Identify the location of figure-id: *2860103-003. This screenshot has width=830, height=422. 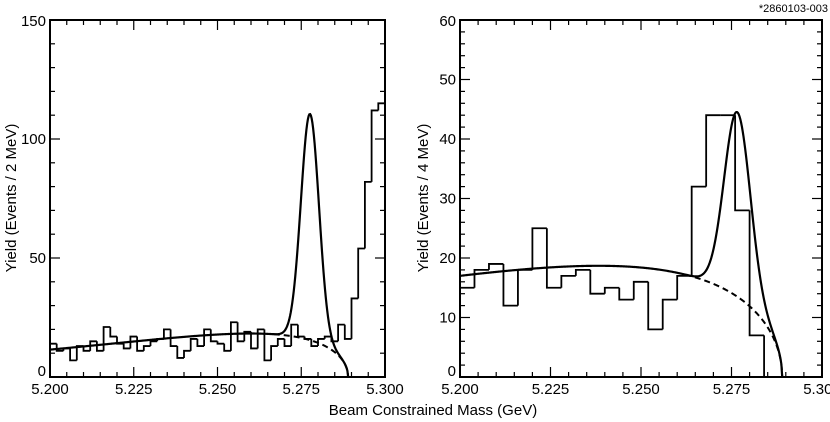
(793, 9).